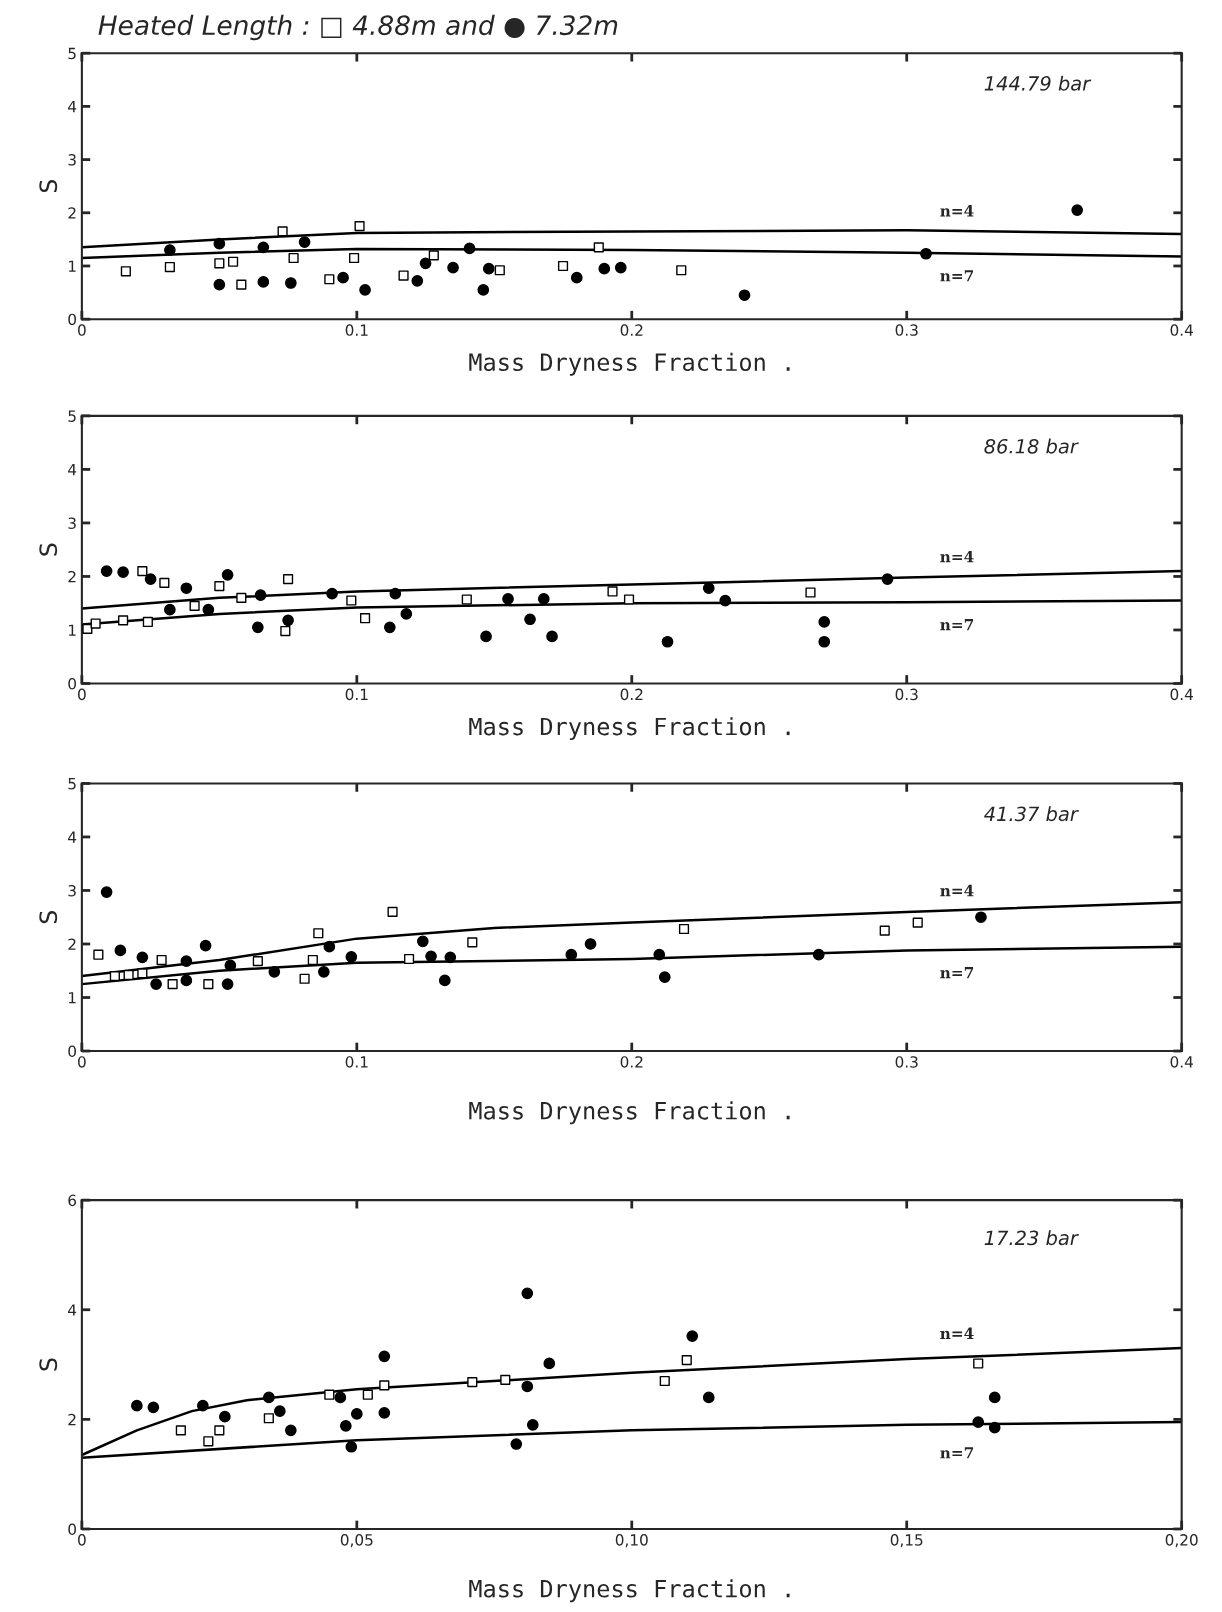  I want to click on x-tick-label: 0.3, so click(906, 330).